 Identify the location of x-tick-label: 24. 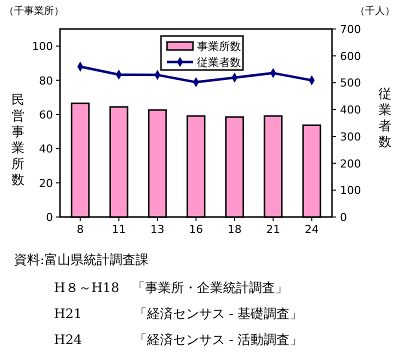
(311, 229).